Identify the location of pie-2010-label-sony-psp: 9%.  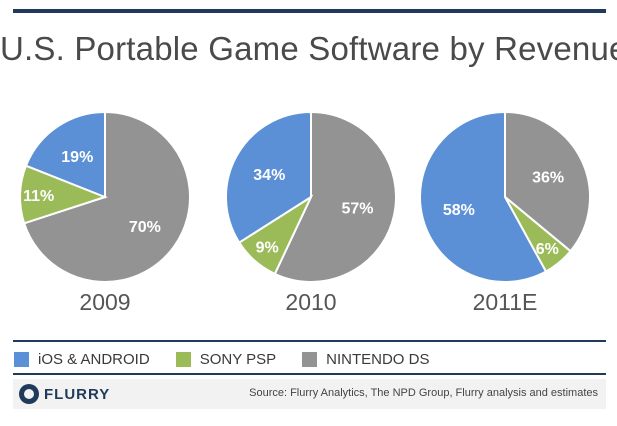
(267, 248).